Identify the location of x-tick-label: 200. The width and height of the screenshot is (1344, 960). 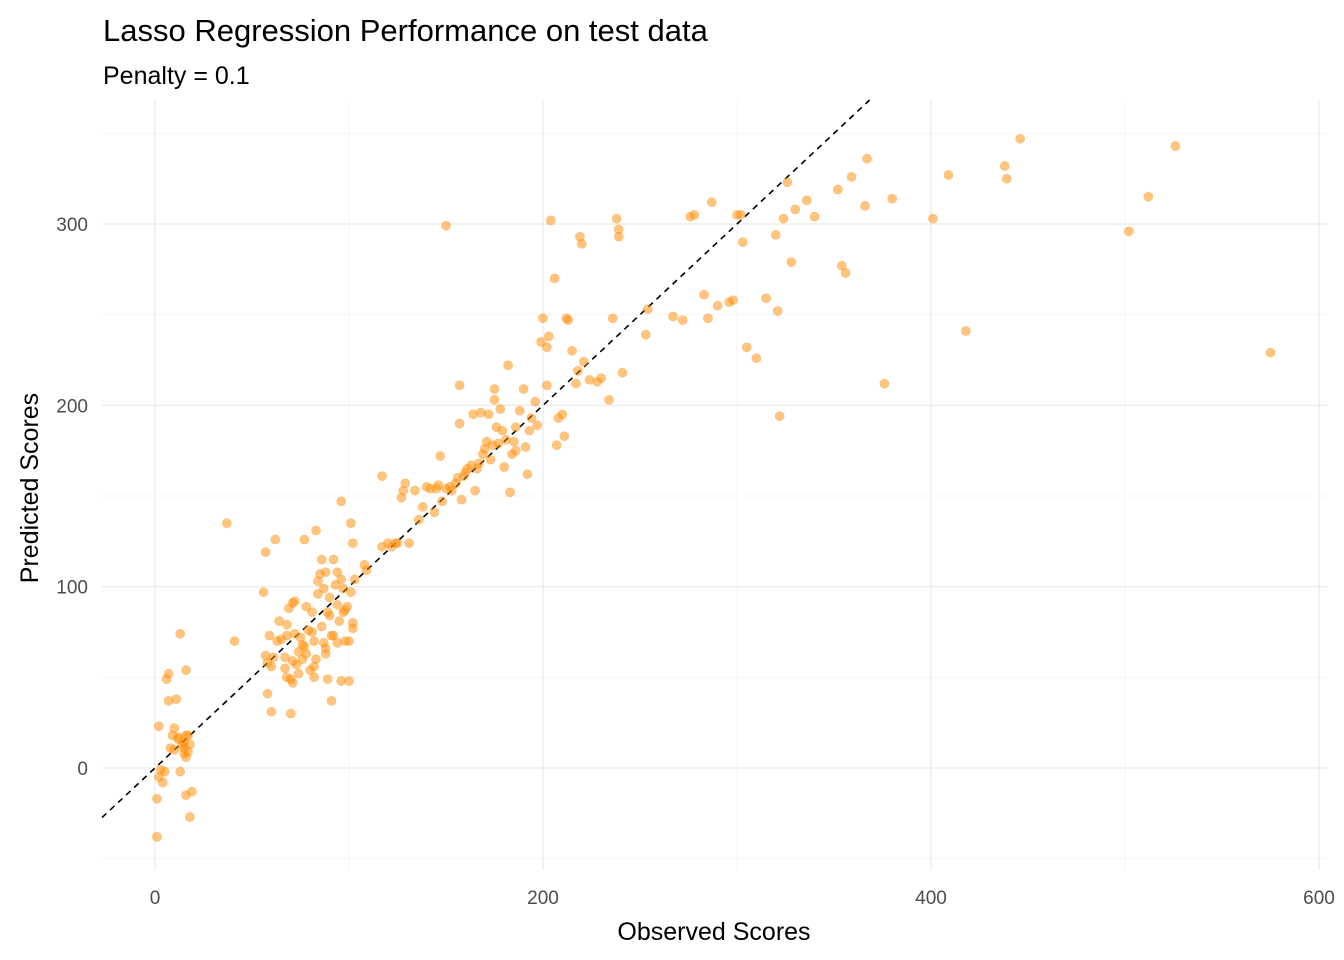
(543, 898).